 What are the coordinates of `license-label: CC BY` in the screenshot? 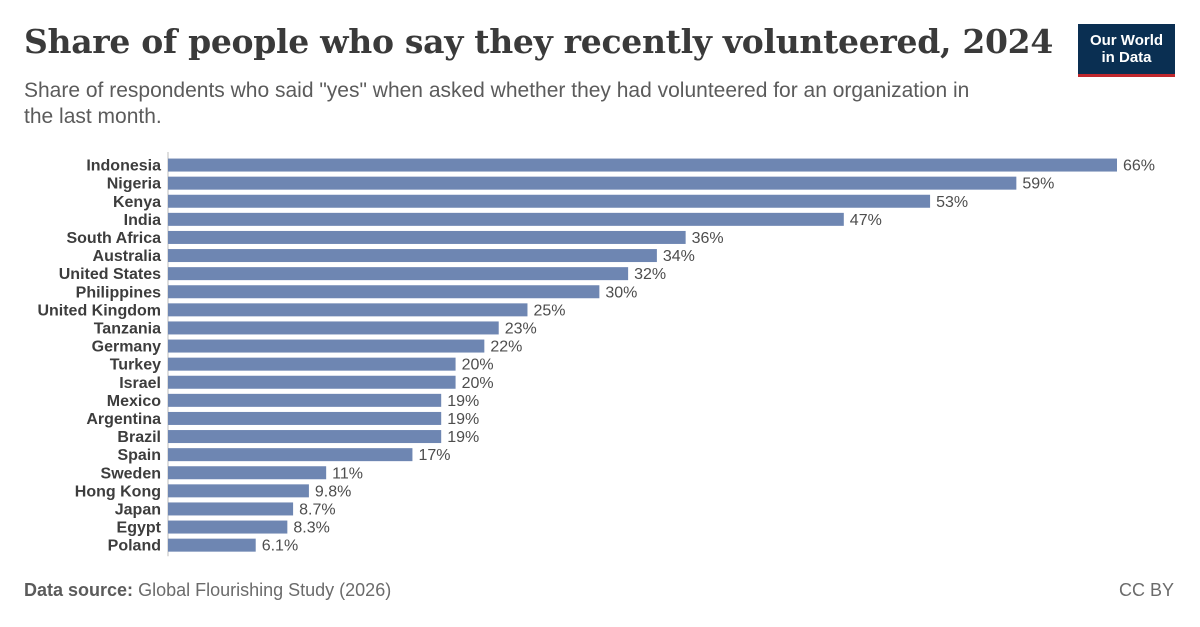 It's located at (1146, 590).